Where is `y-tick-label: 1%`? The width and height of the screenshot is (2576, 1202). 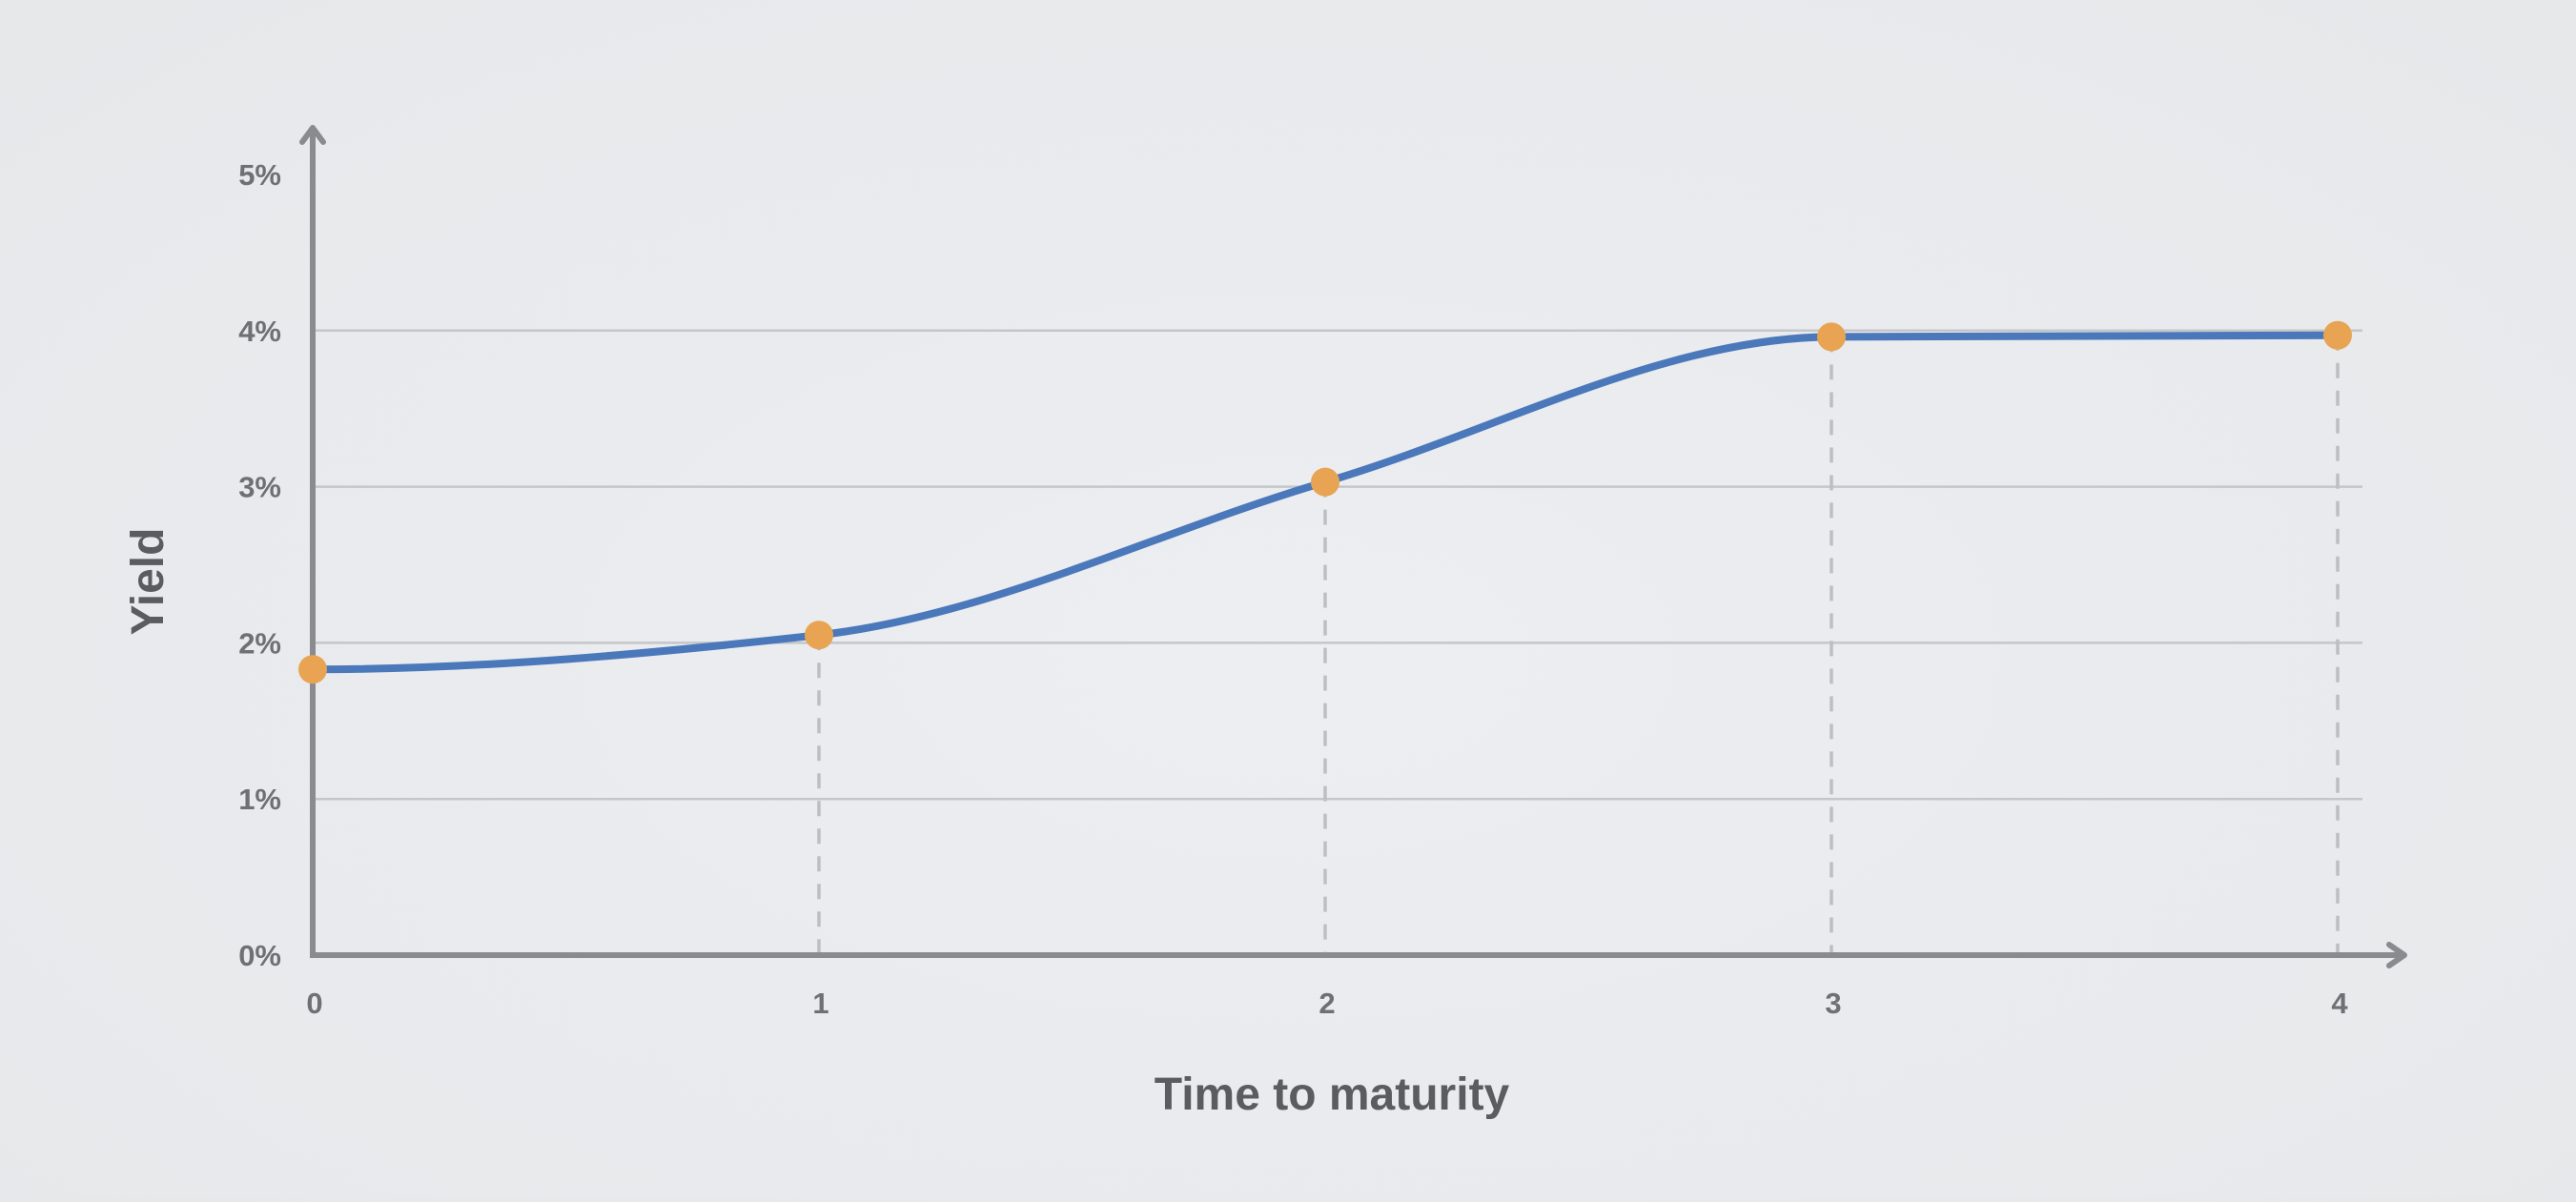 y-tick-label: 1% is located at coordinates (260, 799).